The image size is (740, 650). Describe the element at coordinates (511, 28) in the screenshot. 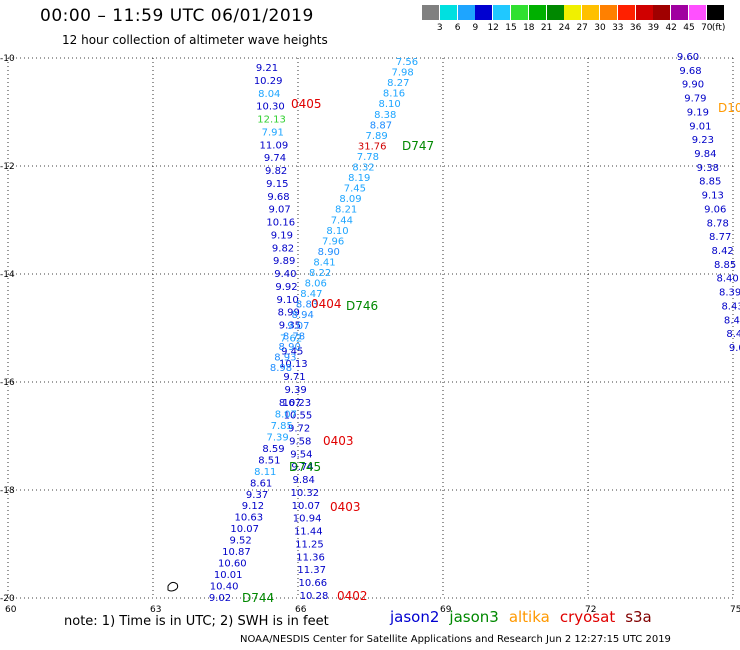

I see `scale-label: 15` at that location.